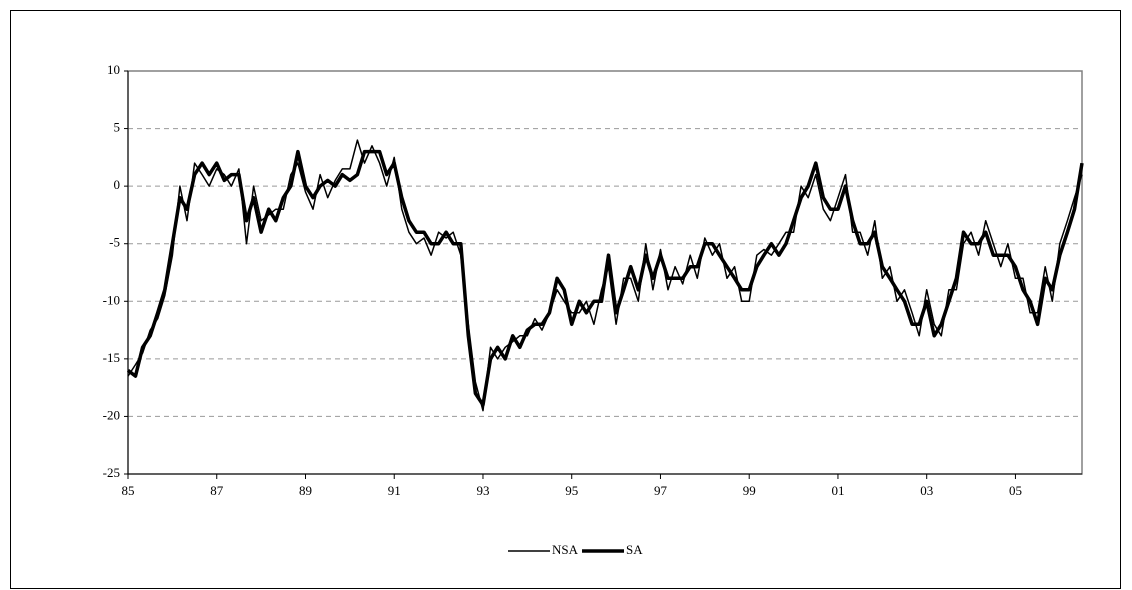 The image size is (1132, 590). What do you see at coordinates (128, 490) in the screenshot?
I see `x-tick-label: 85` at bounding box center [128, 490].